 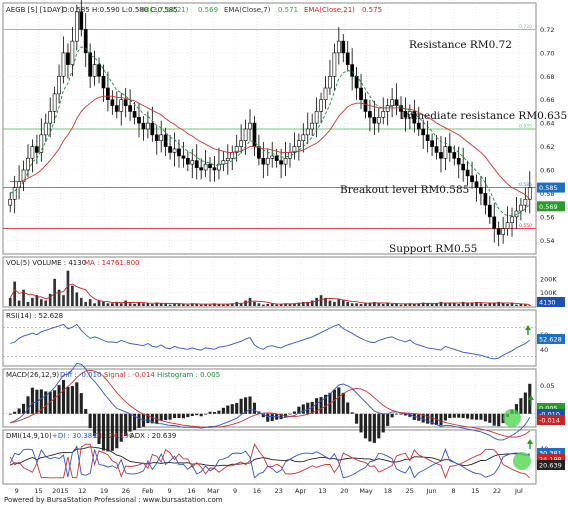 What do you see at coordinates (551, 339) in the screenshot?
I see `rsi-tag` at bounding box center [551, 339].